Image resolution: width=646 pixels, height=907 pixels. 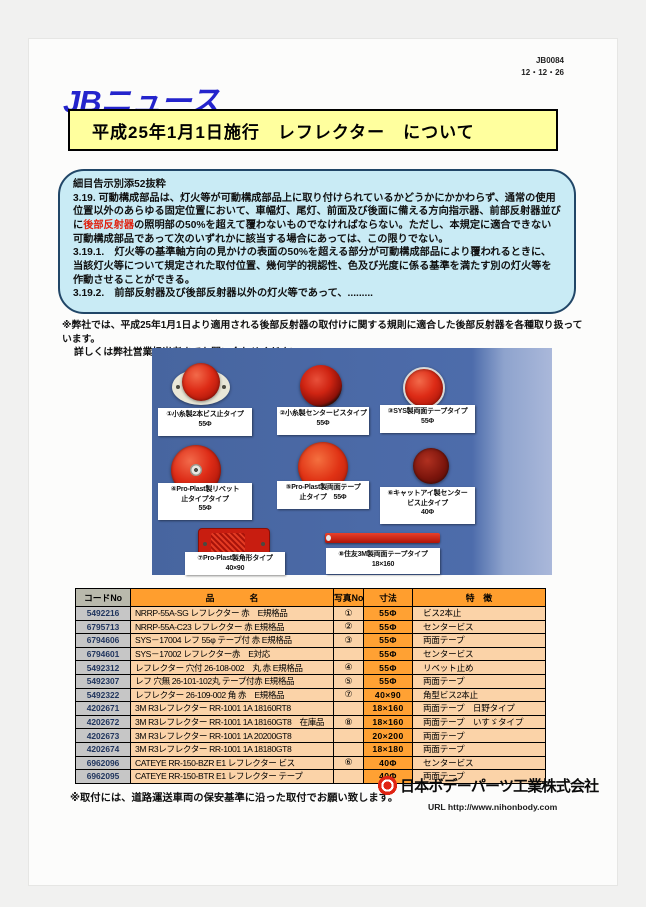 What do you see at coordinates (103, 776) in the screenshot?
I see `cell-code: 6962095` at bounding box center [103, 776].